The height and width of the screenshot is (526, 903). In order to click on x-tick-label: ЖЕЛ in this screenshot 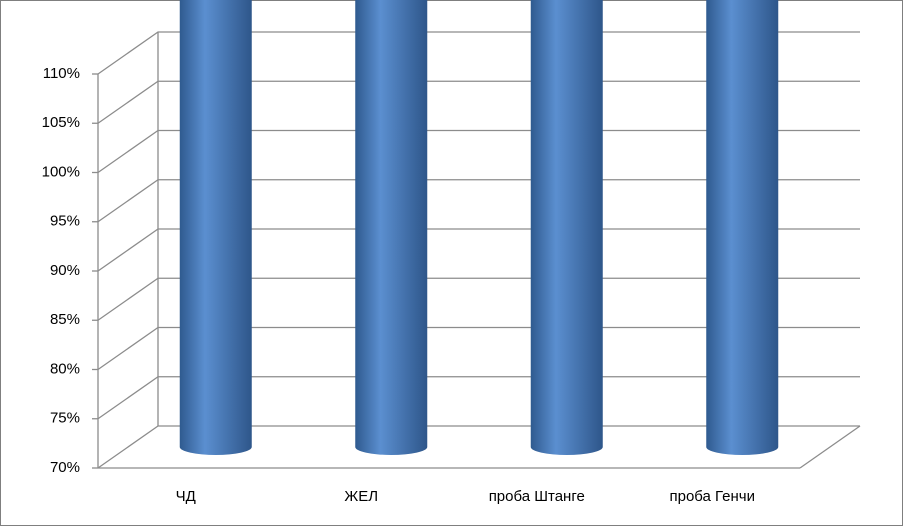, I will do `click(361, 496)`.